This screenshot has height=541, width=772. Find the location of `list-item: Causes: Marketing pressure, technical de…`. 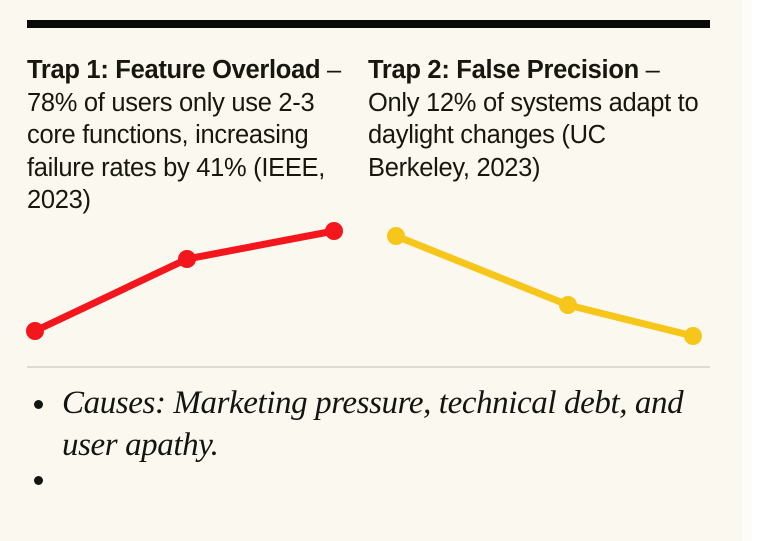

list-item: Causes: Marketing pressure, technical de… is located at coordinates (368, 424).